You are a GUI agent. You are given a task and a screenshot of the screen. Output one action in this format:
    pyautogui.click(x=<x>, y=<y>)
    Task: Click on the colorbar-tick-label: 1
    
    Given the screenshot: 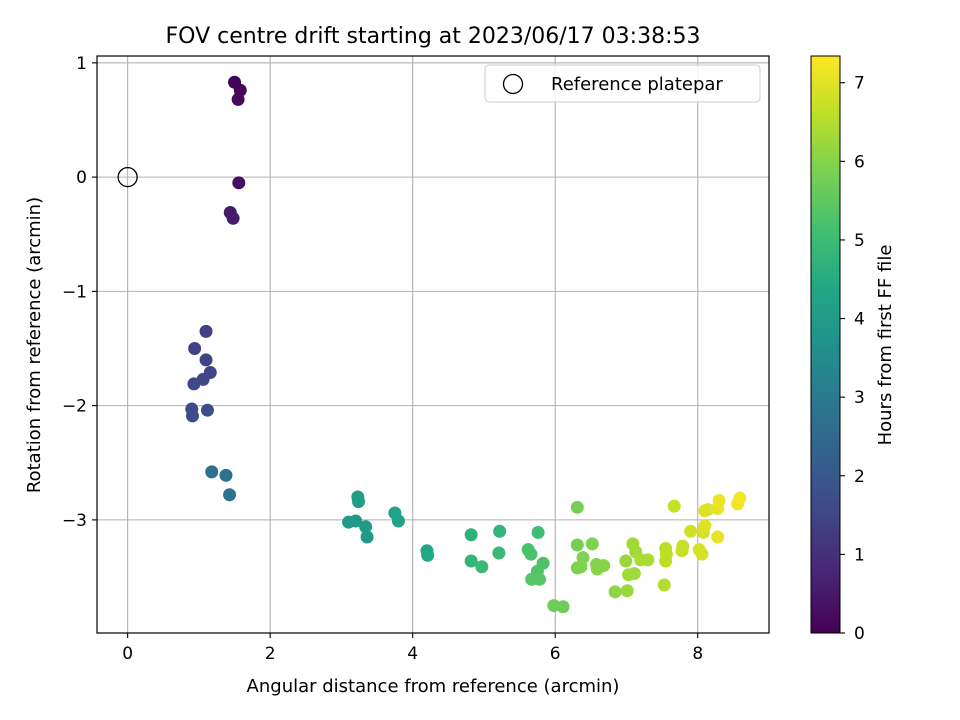 What is the action you would take?
    pyautogui.click(x=859, y=555)
    